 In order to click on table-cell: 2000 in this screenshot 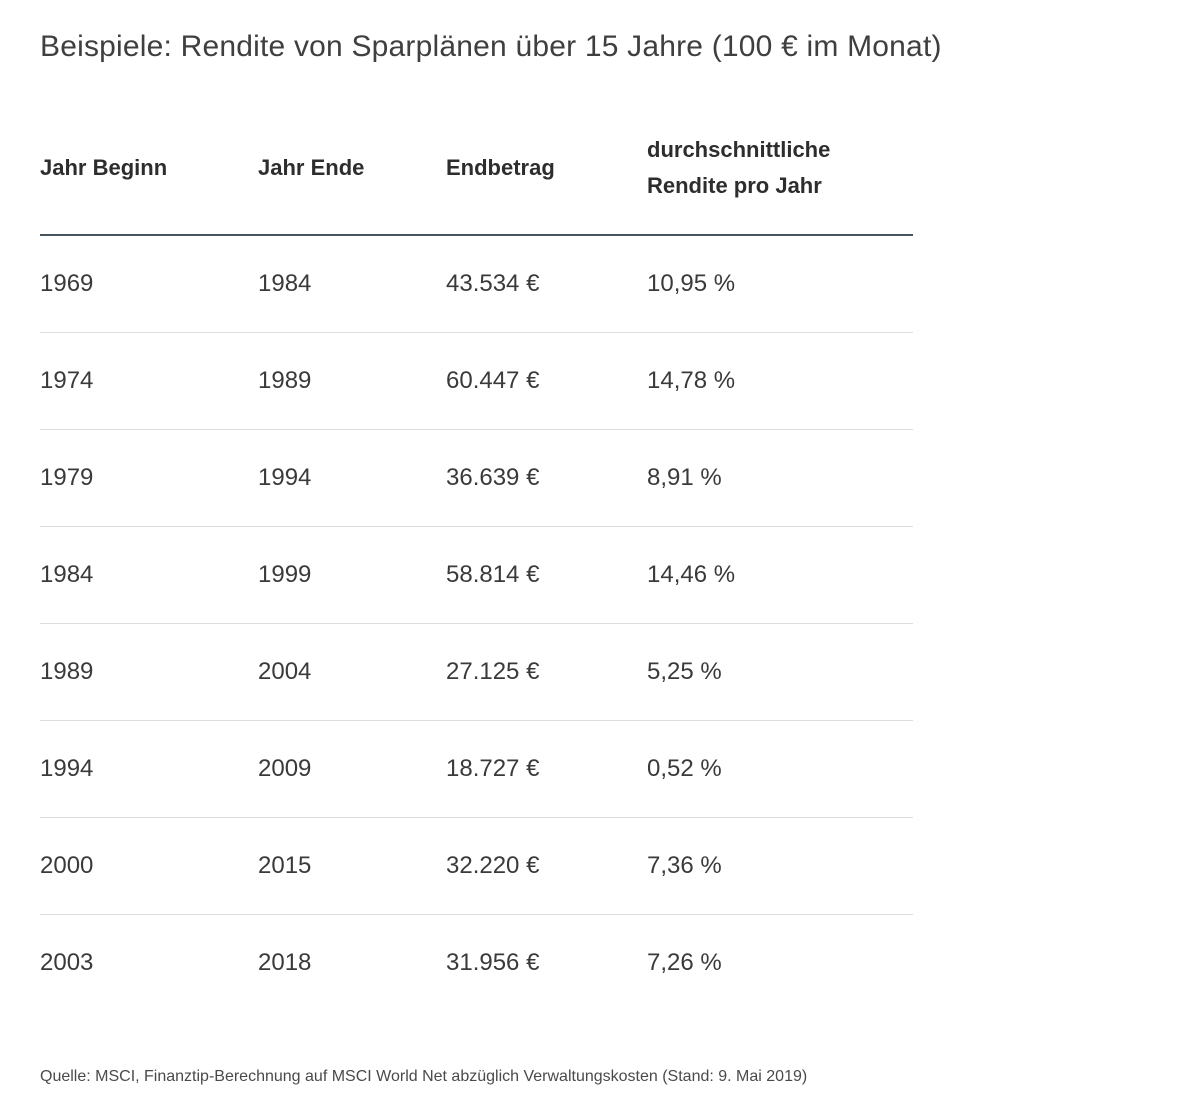, I will do `click(149, 865)`.